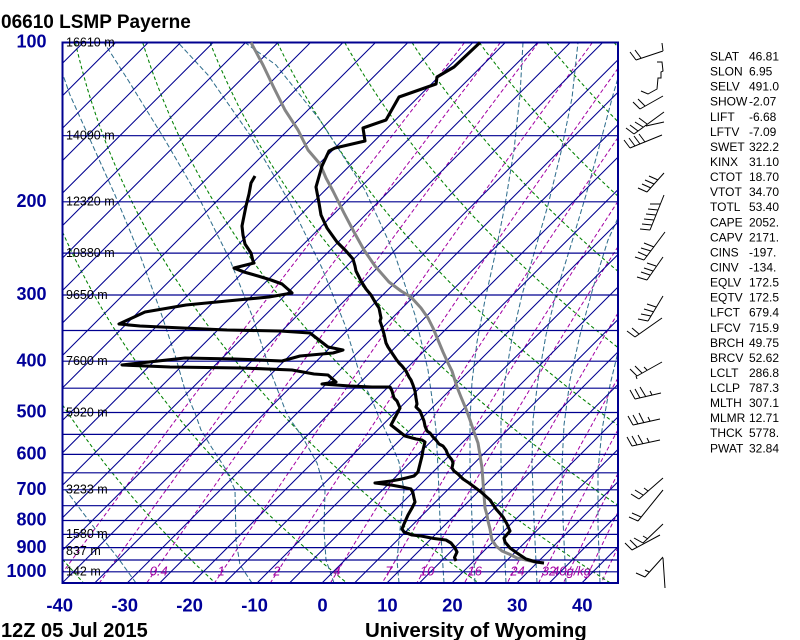  I want to click on svg-text: SLON, so click(726, 72).